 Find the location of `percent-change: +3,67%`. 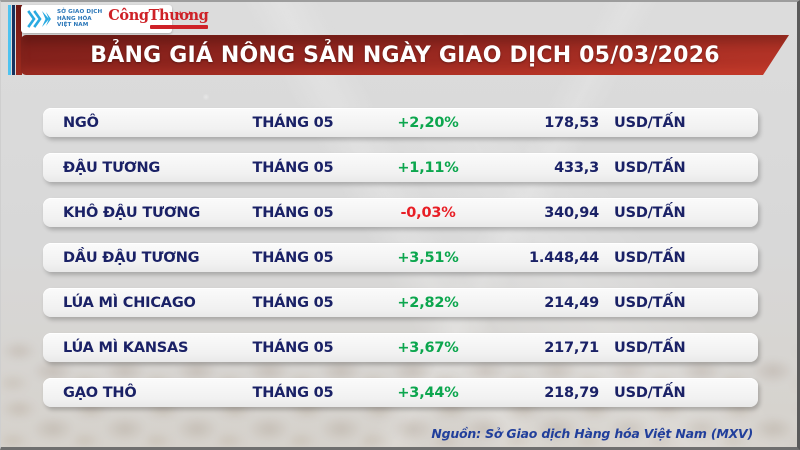

percent-change: +3,67% is located at coordinates (428, 347).